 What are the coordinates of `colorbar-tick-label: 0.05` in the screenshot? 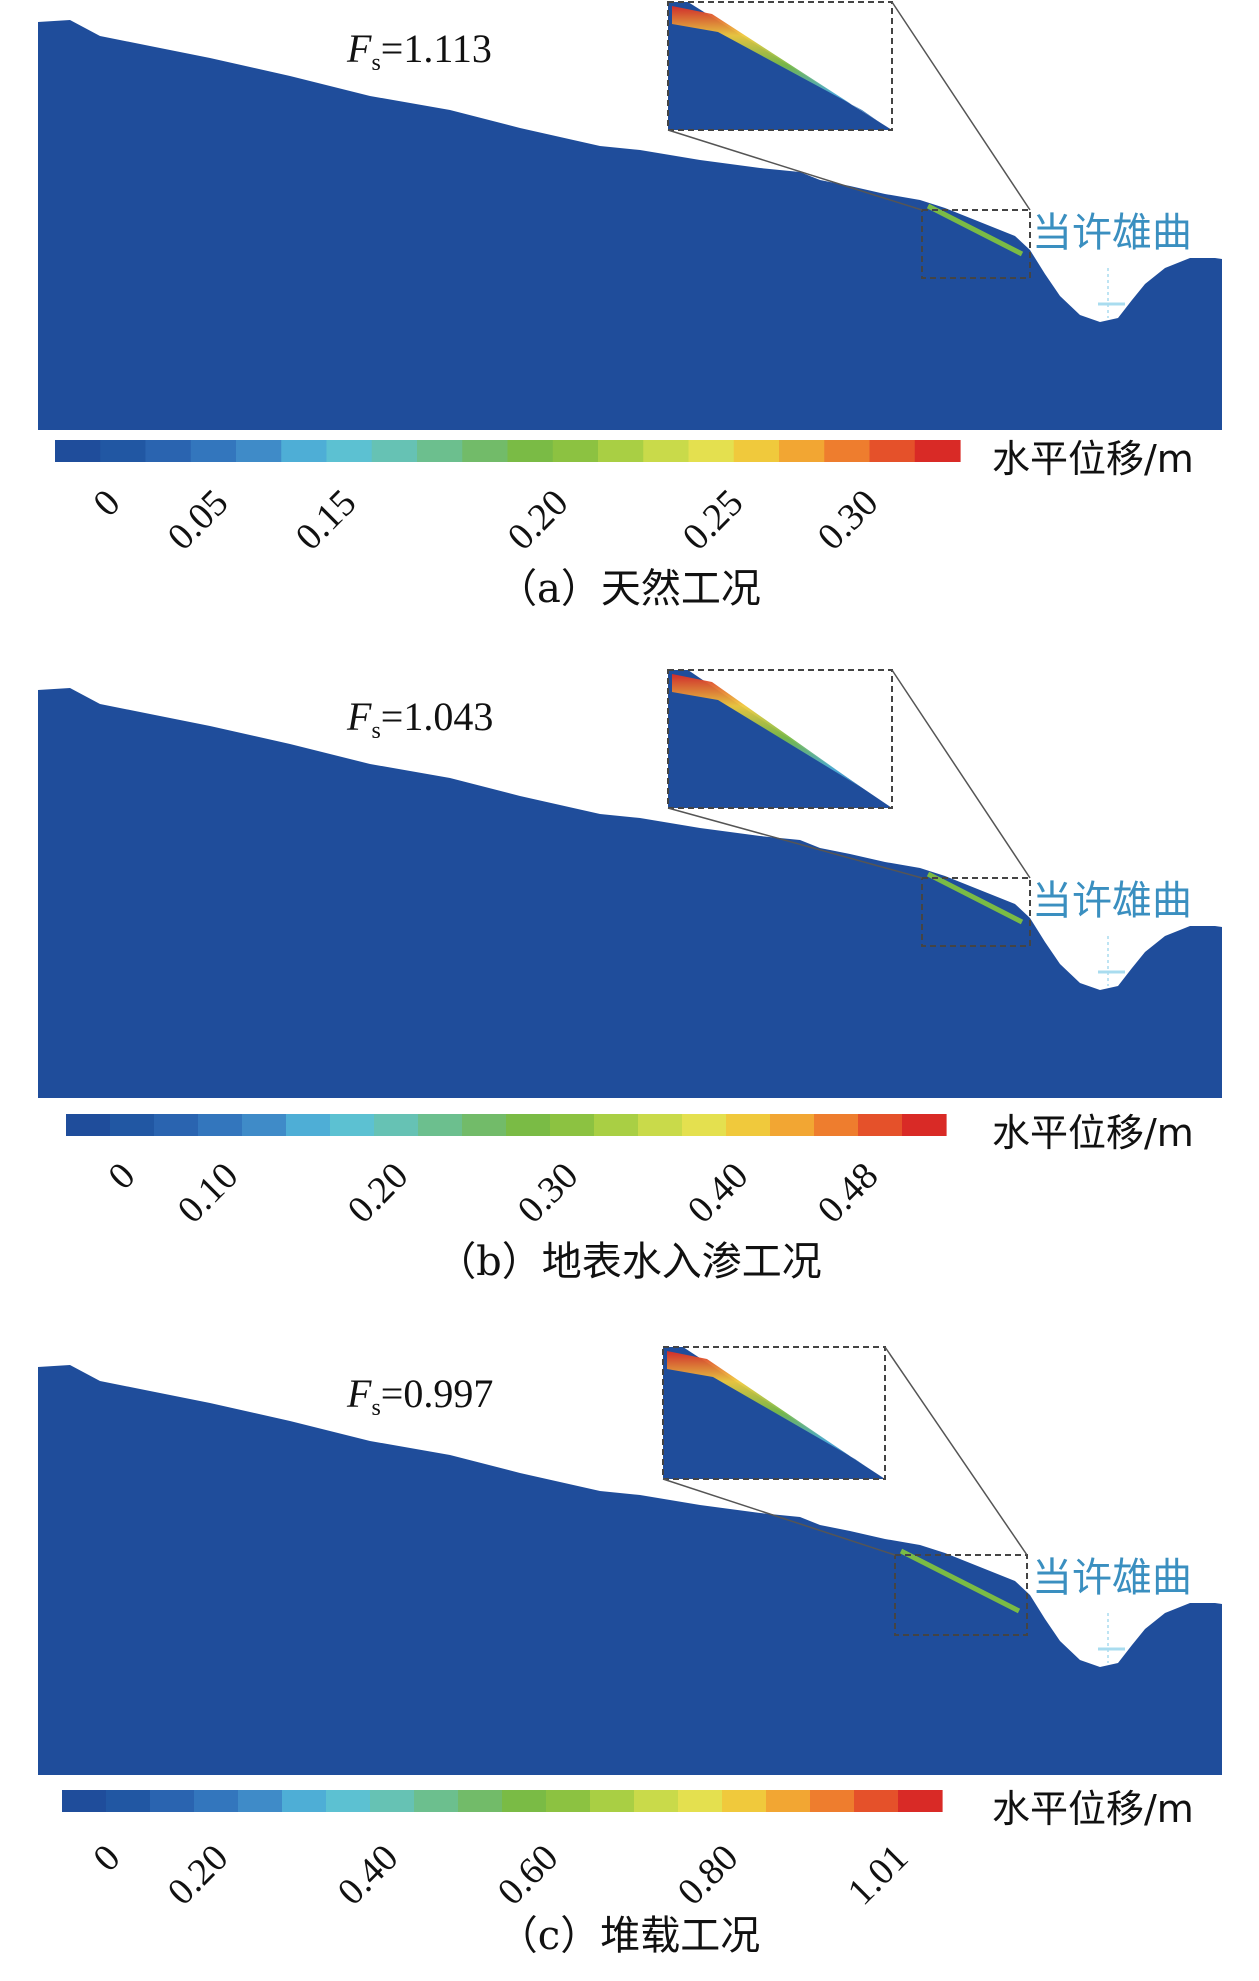 It's located at (198, 520).